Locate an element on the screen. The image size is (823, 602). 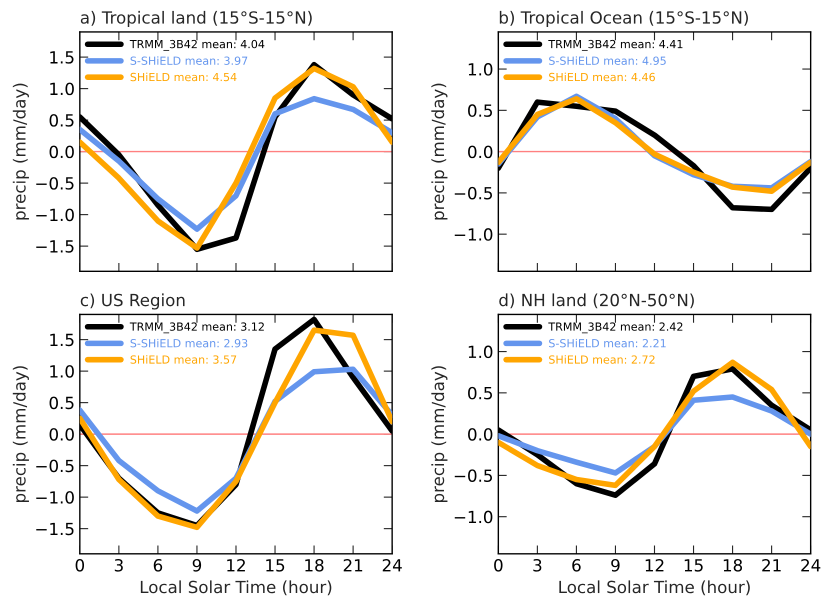
legend-label: TRMM_3B42 mean: 2.42 is located at coordinates (615, 328).